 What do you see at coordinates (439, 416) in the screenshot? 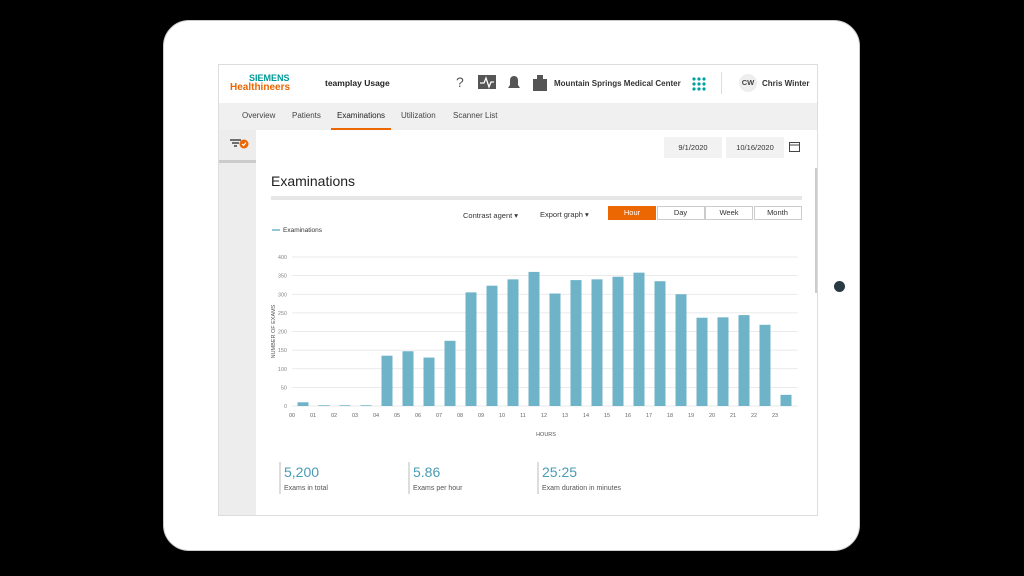
I see `x-tick-label: 07` at bounding box center [439, 416].